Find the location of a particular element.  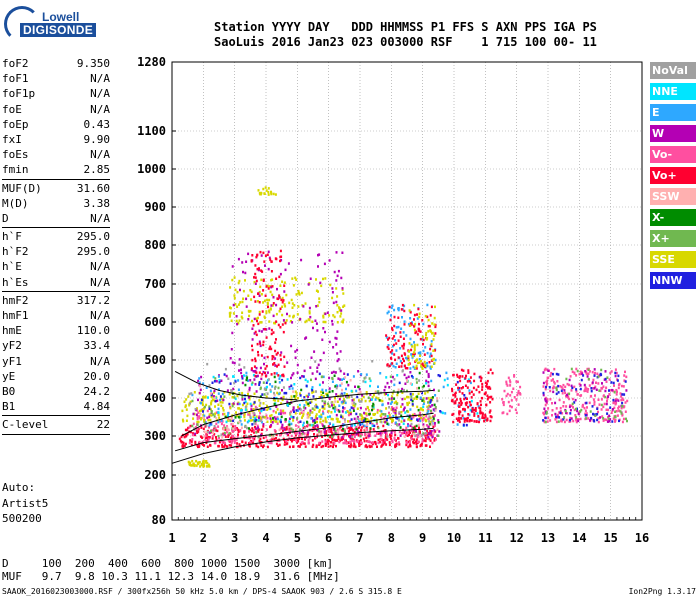

footer-version: Ion2Png 1.3.17 is located at coordinates (662, 591).